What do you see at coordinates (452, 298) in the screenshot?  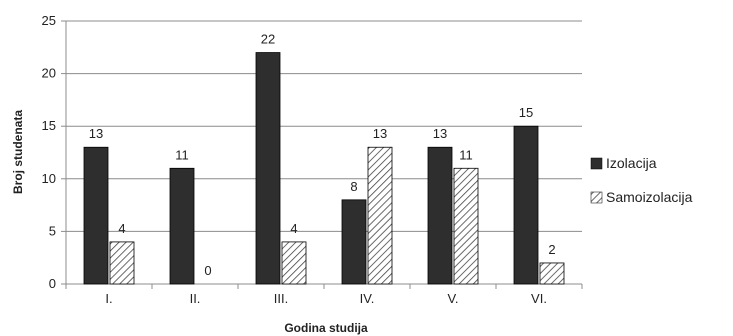 I see `x-tick-label: V.` at bounding box center [452, 298].